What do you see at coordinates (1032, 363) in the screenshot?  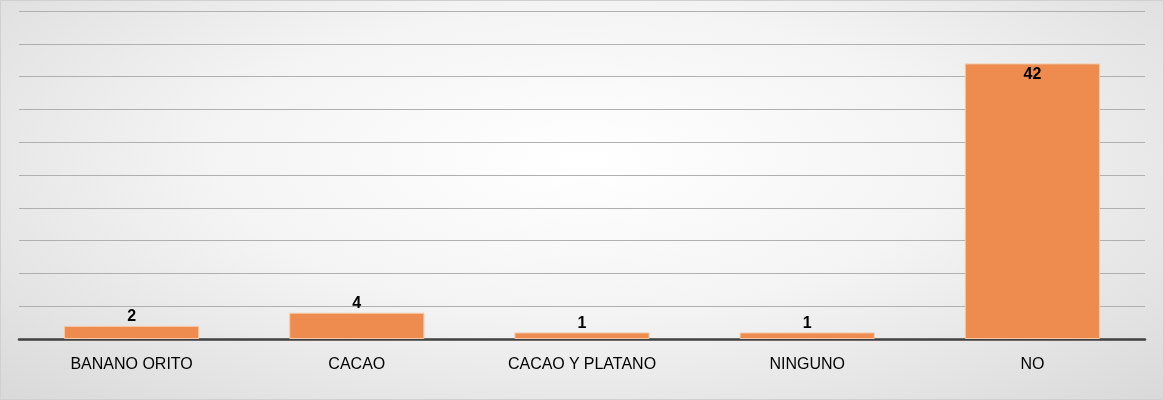 I see `x-tick-label: NO` at bounding box center [1032, 363].